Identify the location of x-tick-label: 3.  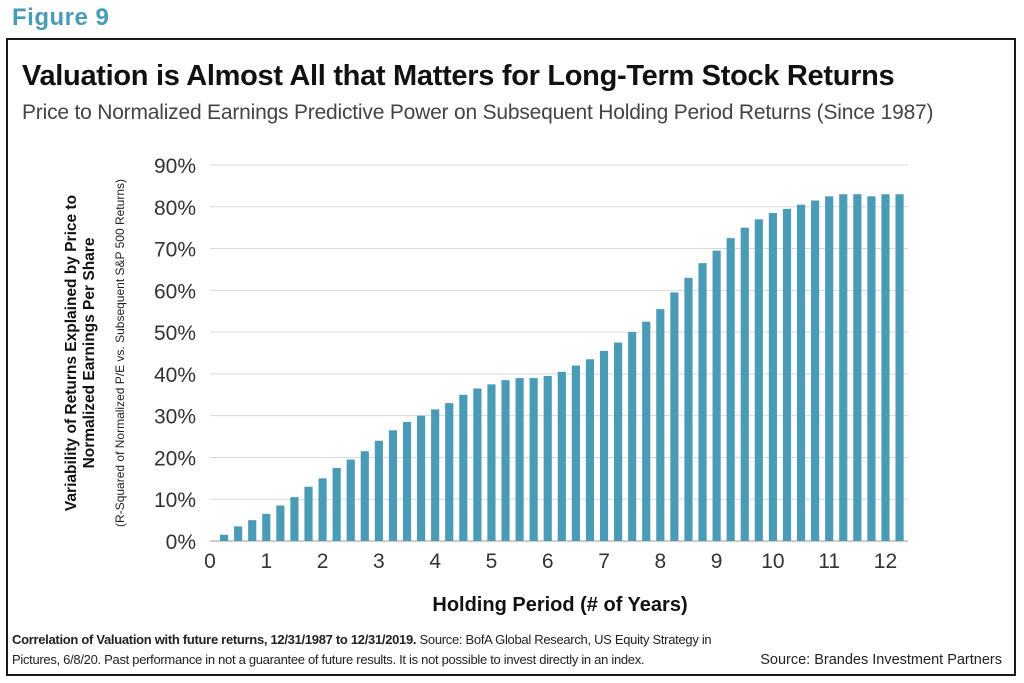
(379, 561).